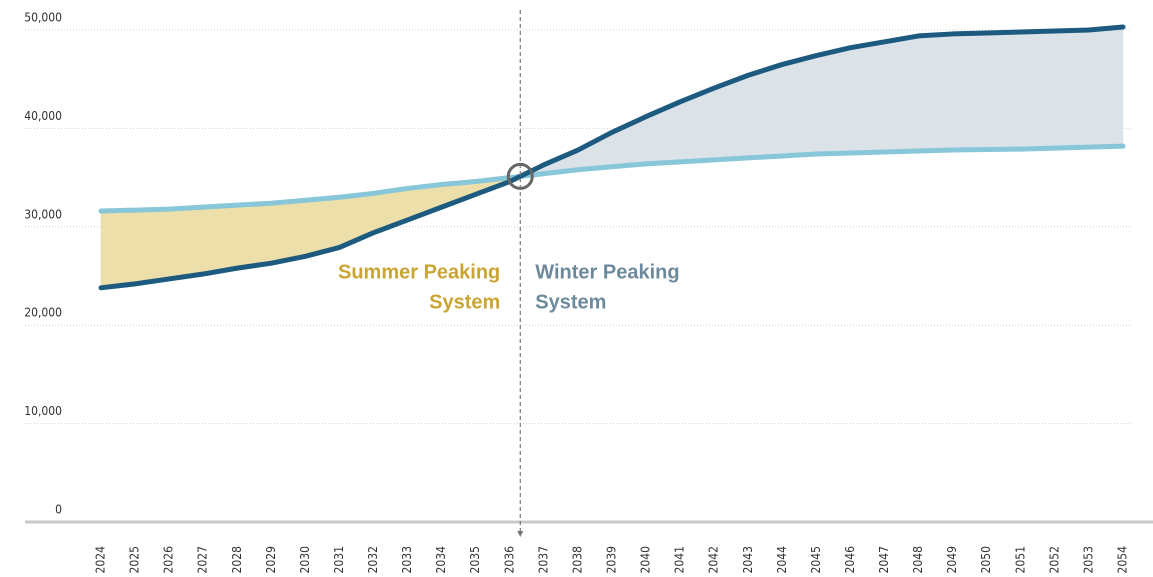  Describe the element at coordinates (577, 560) in the screenshot. I see `x-tick-label: 2038` at that location.